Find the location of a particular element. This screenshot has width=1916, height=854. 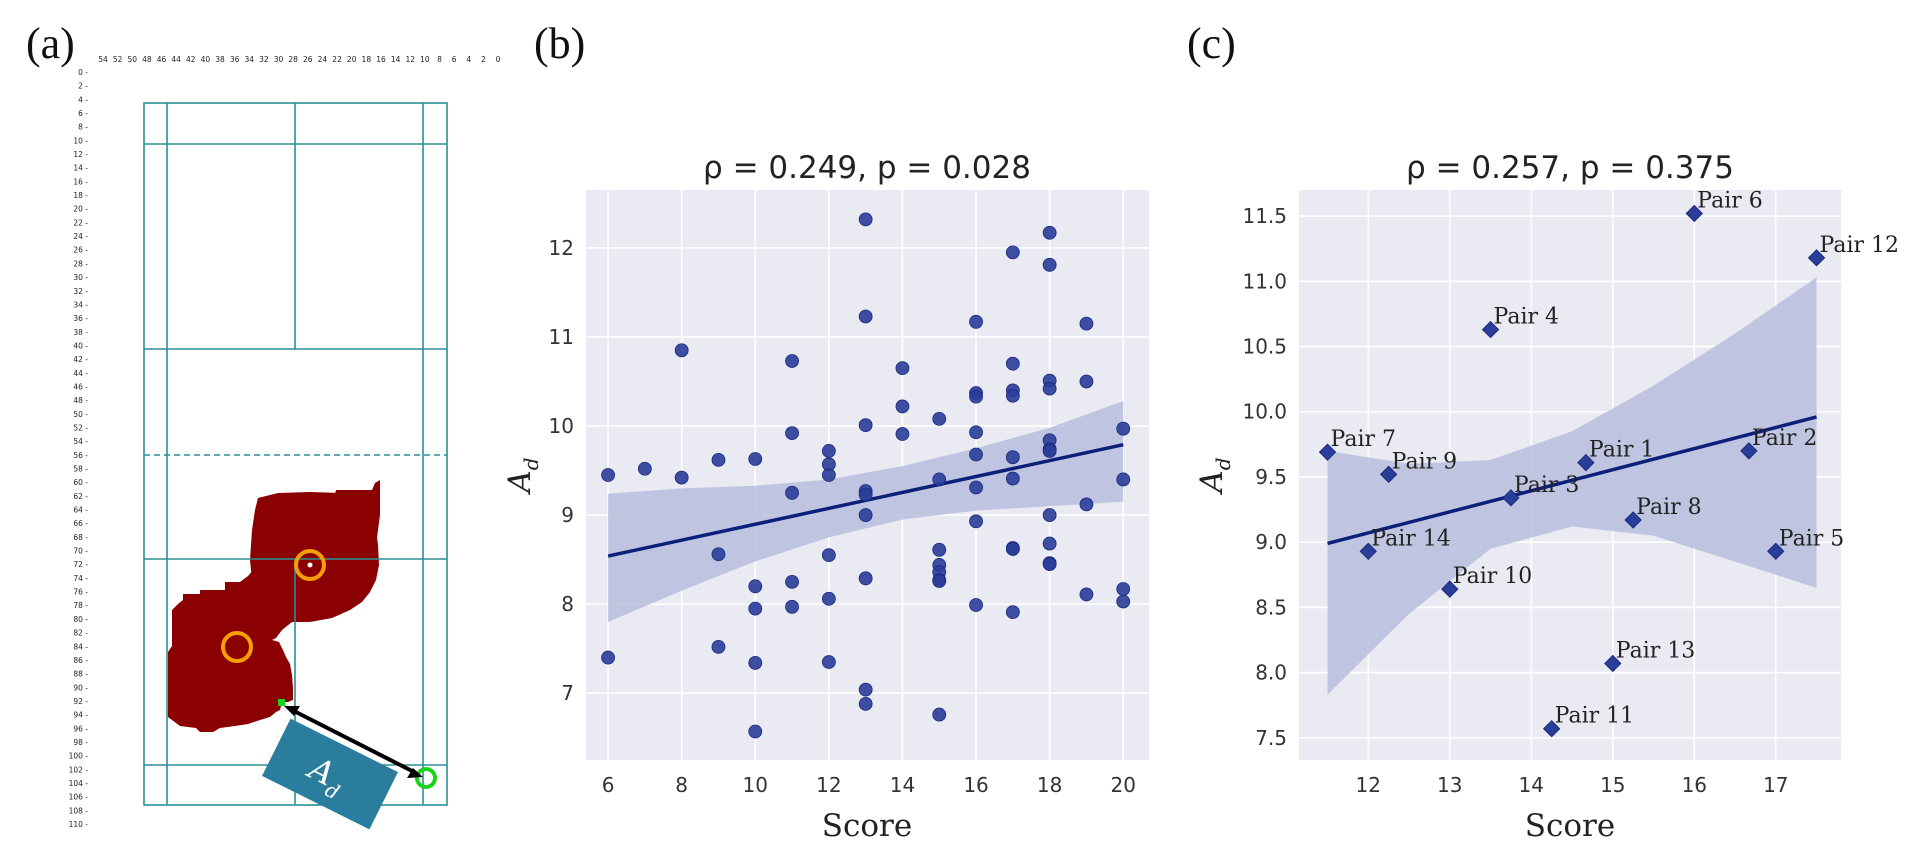

player-position-ring is located at coordinates (237, 647).